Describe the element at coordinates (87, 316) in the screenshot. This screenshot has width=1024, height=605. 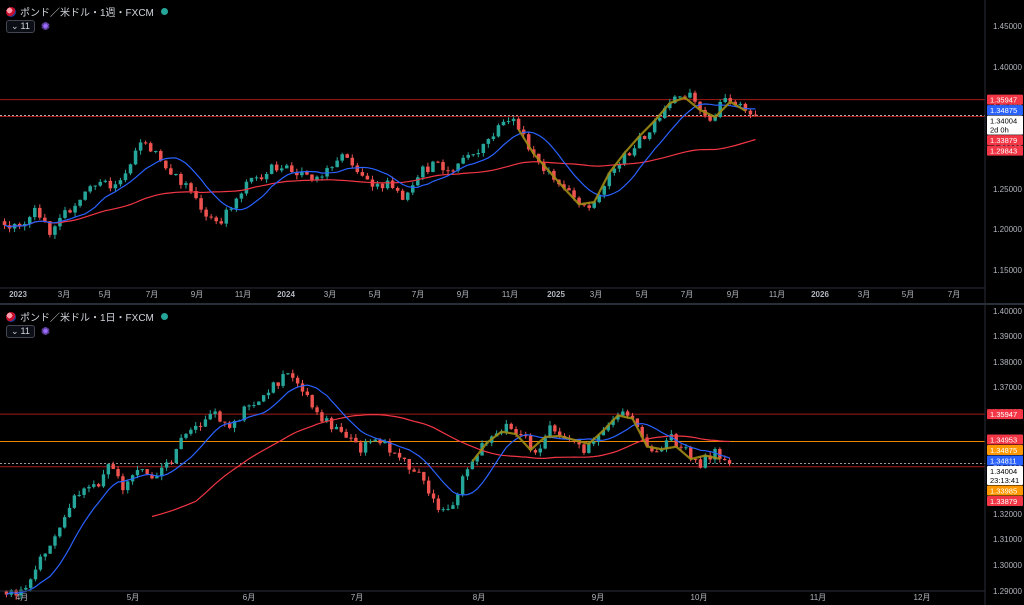
I see `symbol-legend: ポンド／米ドル・1日・FXCM` at that location.